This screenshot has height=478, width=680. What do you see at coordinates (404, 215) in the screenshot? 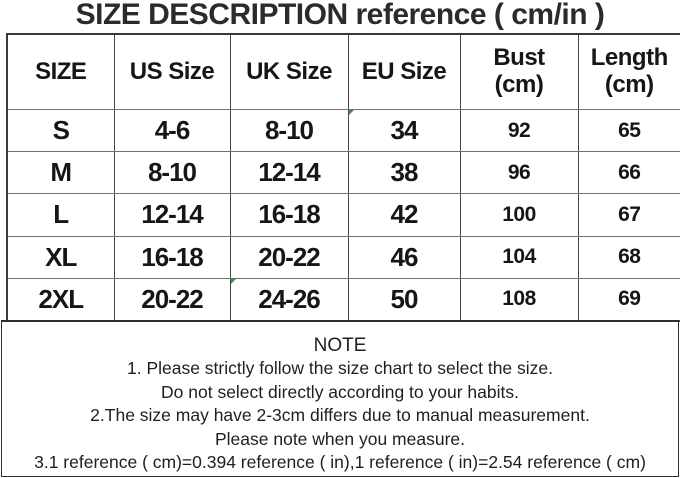
I see `cell-eu-size: 42` at bounding box center [404, 215].